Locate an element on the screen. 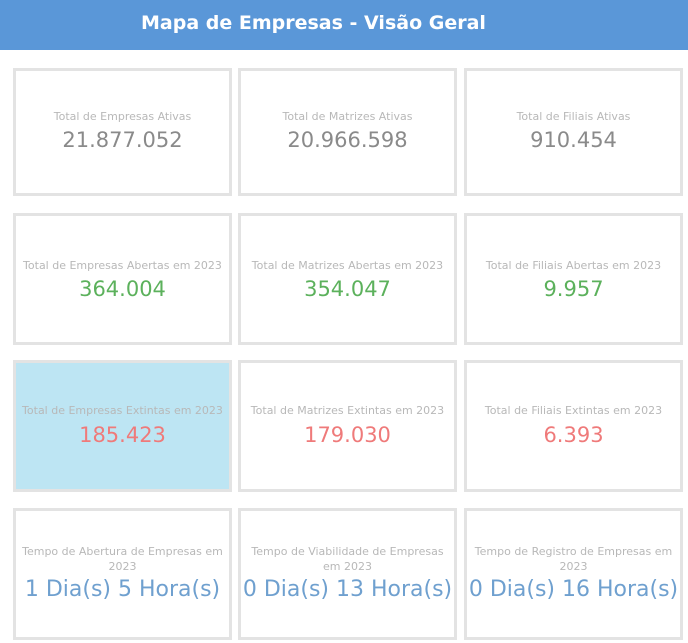  kpi-label: Tempo de Viabilidade de Empresas em 2023 is located at coordinates (347, 559).